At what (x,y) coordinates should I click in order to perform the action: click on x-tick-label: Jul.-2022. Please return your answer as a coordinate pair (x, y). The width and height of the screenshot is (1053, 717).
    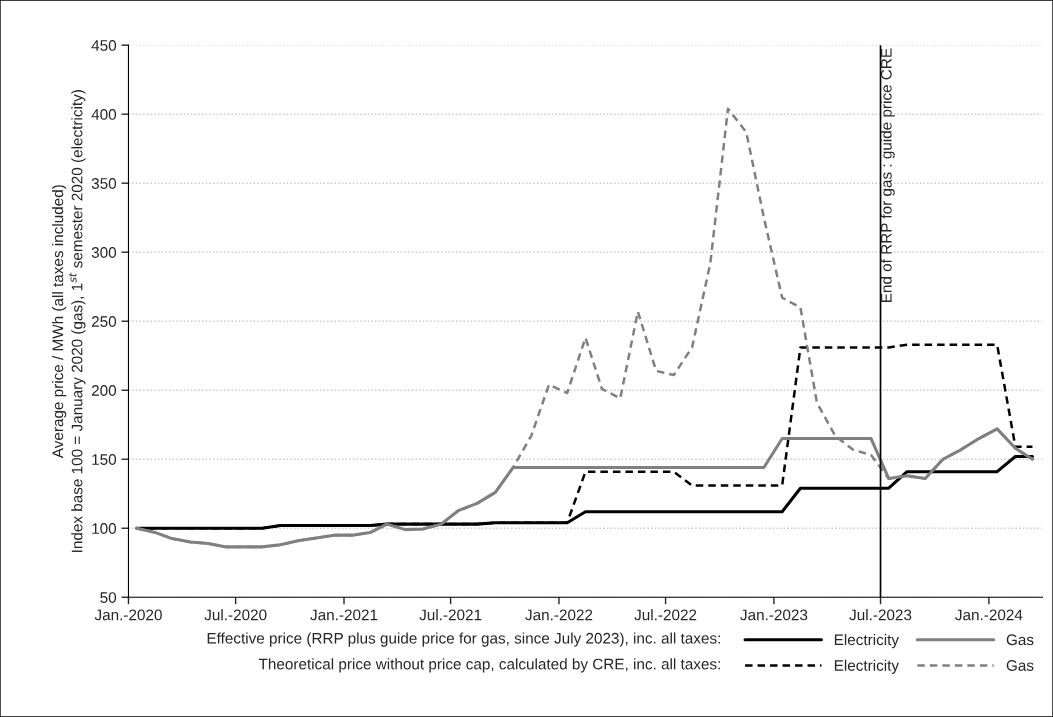
    Looking at the image, I should click on (665, 615).